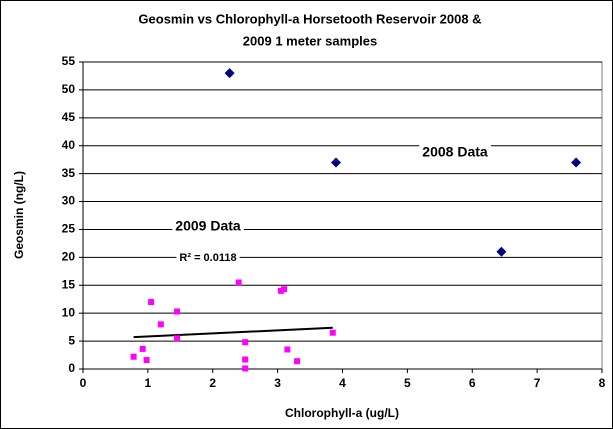  Describe the element at coordinates (71, 340) in the screenshot. I see `y-tick-label: 5` at that location.